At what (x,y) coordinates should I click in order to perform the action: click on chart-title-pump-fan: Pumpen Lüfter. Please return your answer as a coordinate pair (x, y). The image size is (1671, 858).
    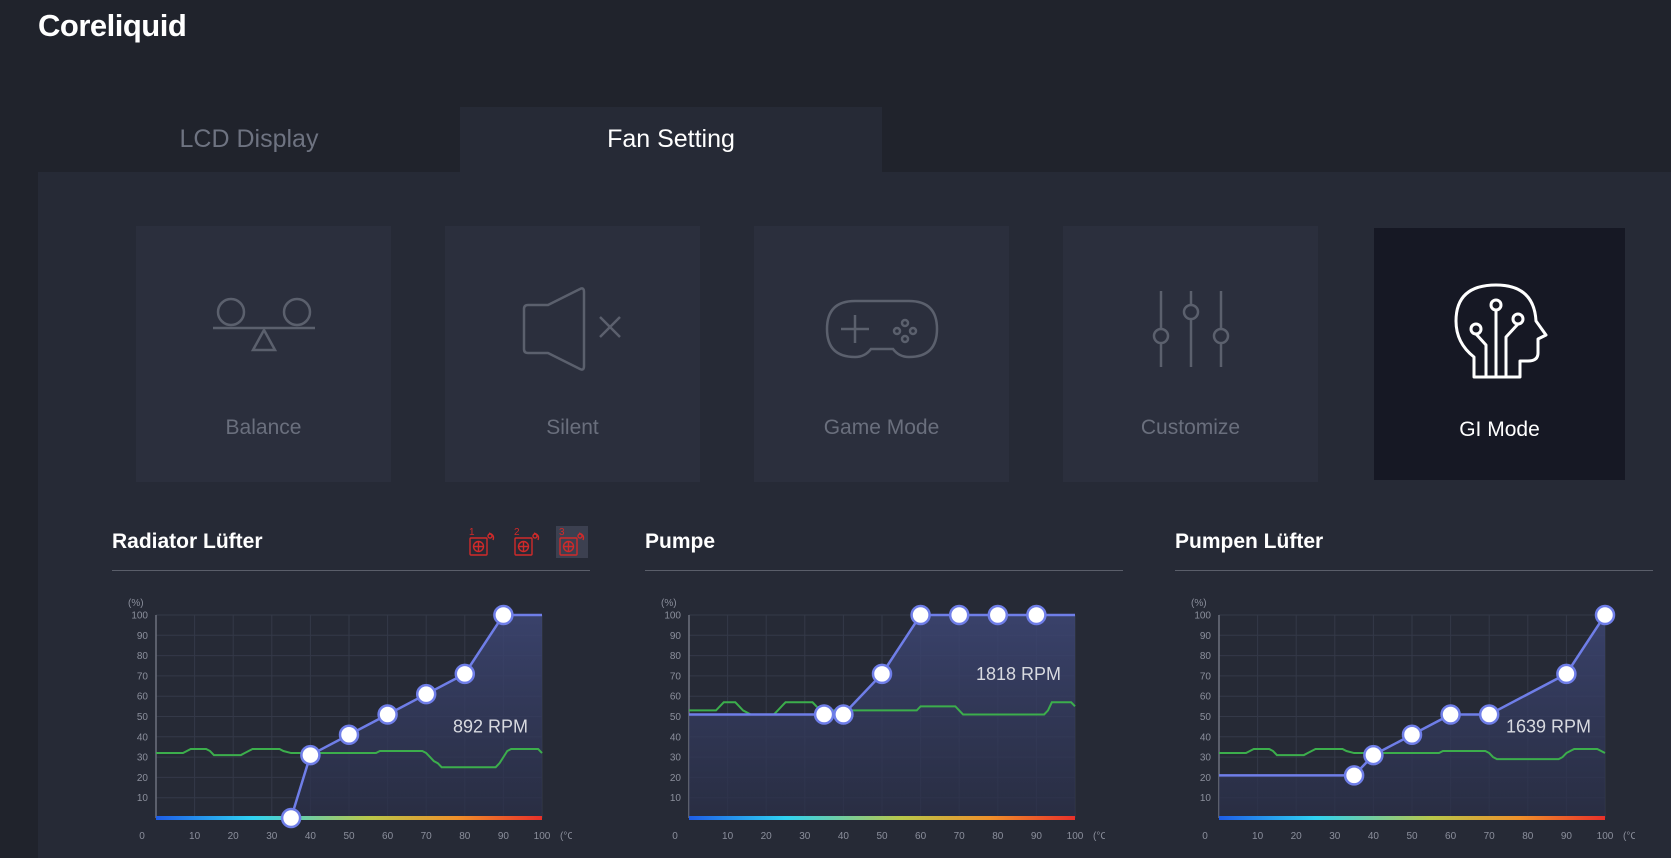
    Looking at the image, I should click on (1249, 541).